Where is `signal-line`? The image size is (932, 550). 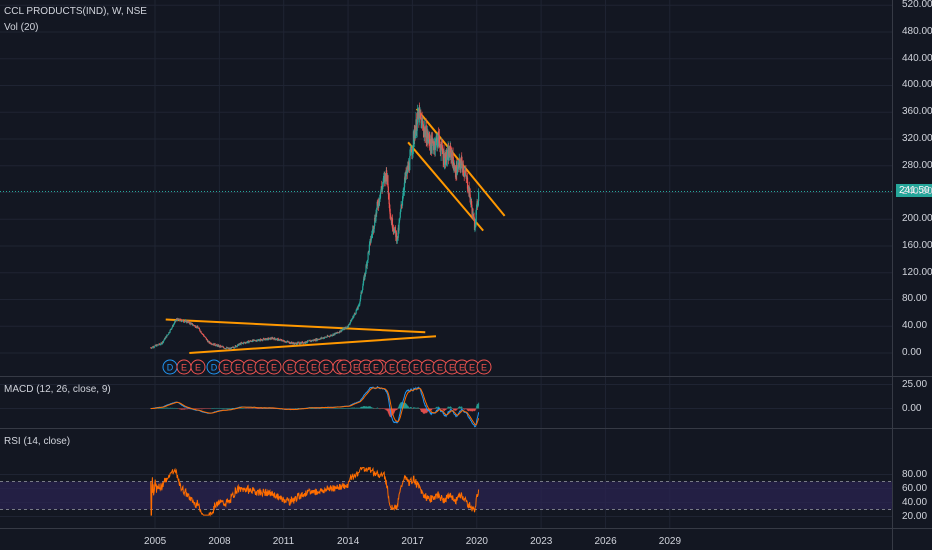
signal-line is located at coordinates (315, 406).